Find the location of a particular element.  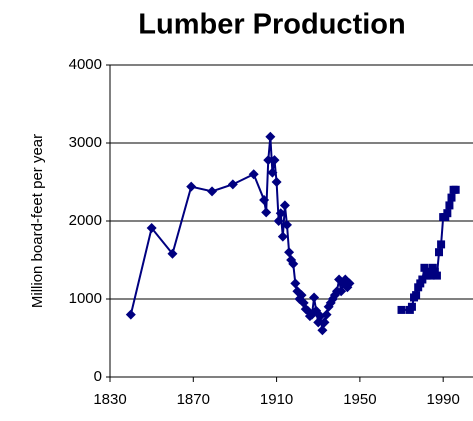

y-axis-label: Million board-feet per year is located at coordinates (37, 221).